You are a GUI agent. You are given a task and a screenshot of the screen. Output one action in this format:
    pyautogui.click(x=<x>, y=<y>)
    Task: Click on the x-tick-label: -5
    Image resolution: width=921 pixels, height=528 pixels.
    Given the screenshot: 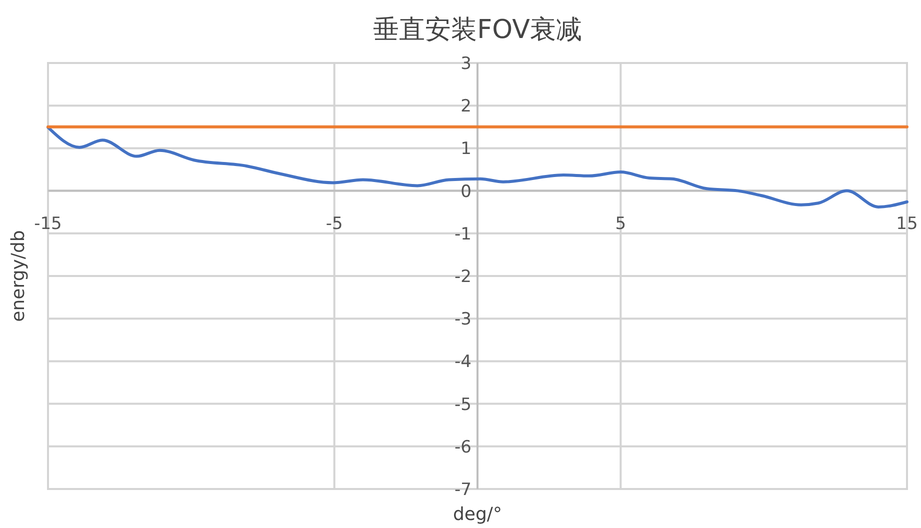 What is the action you would take?
    pyautogui.click(x=334, y=224)
    